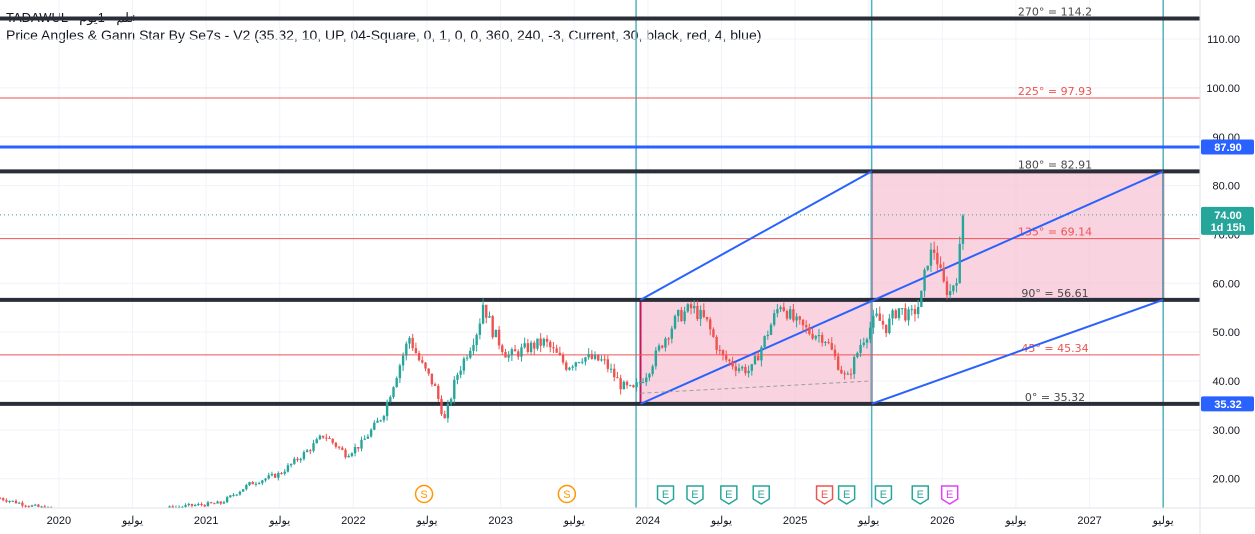 The width and height of the screenshot is (1255, 534). I want to click on price-axis-tick: 100.00, so click(1223, 89).